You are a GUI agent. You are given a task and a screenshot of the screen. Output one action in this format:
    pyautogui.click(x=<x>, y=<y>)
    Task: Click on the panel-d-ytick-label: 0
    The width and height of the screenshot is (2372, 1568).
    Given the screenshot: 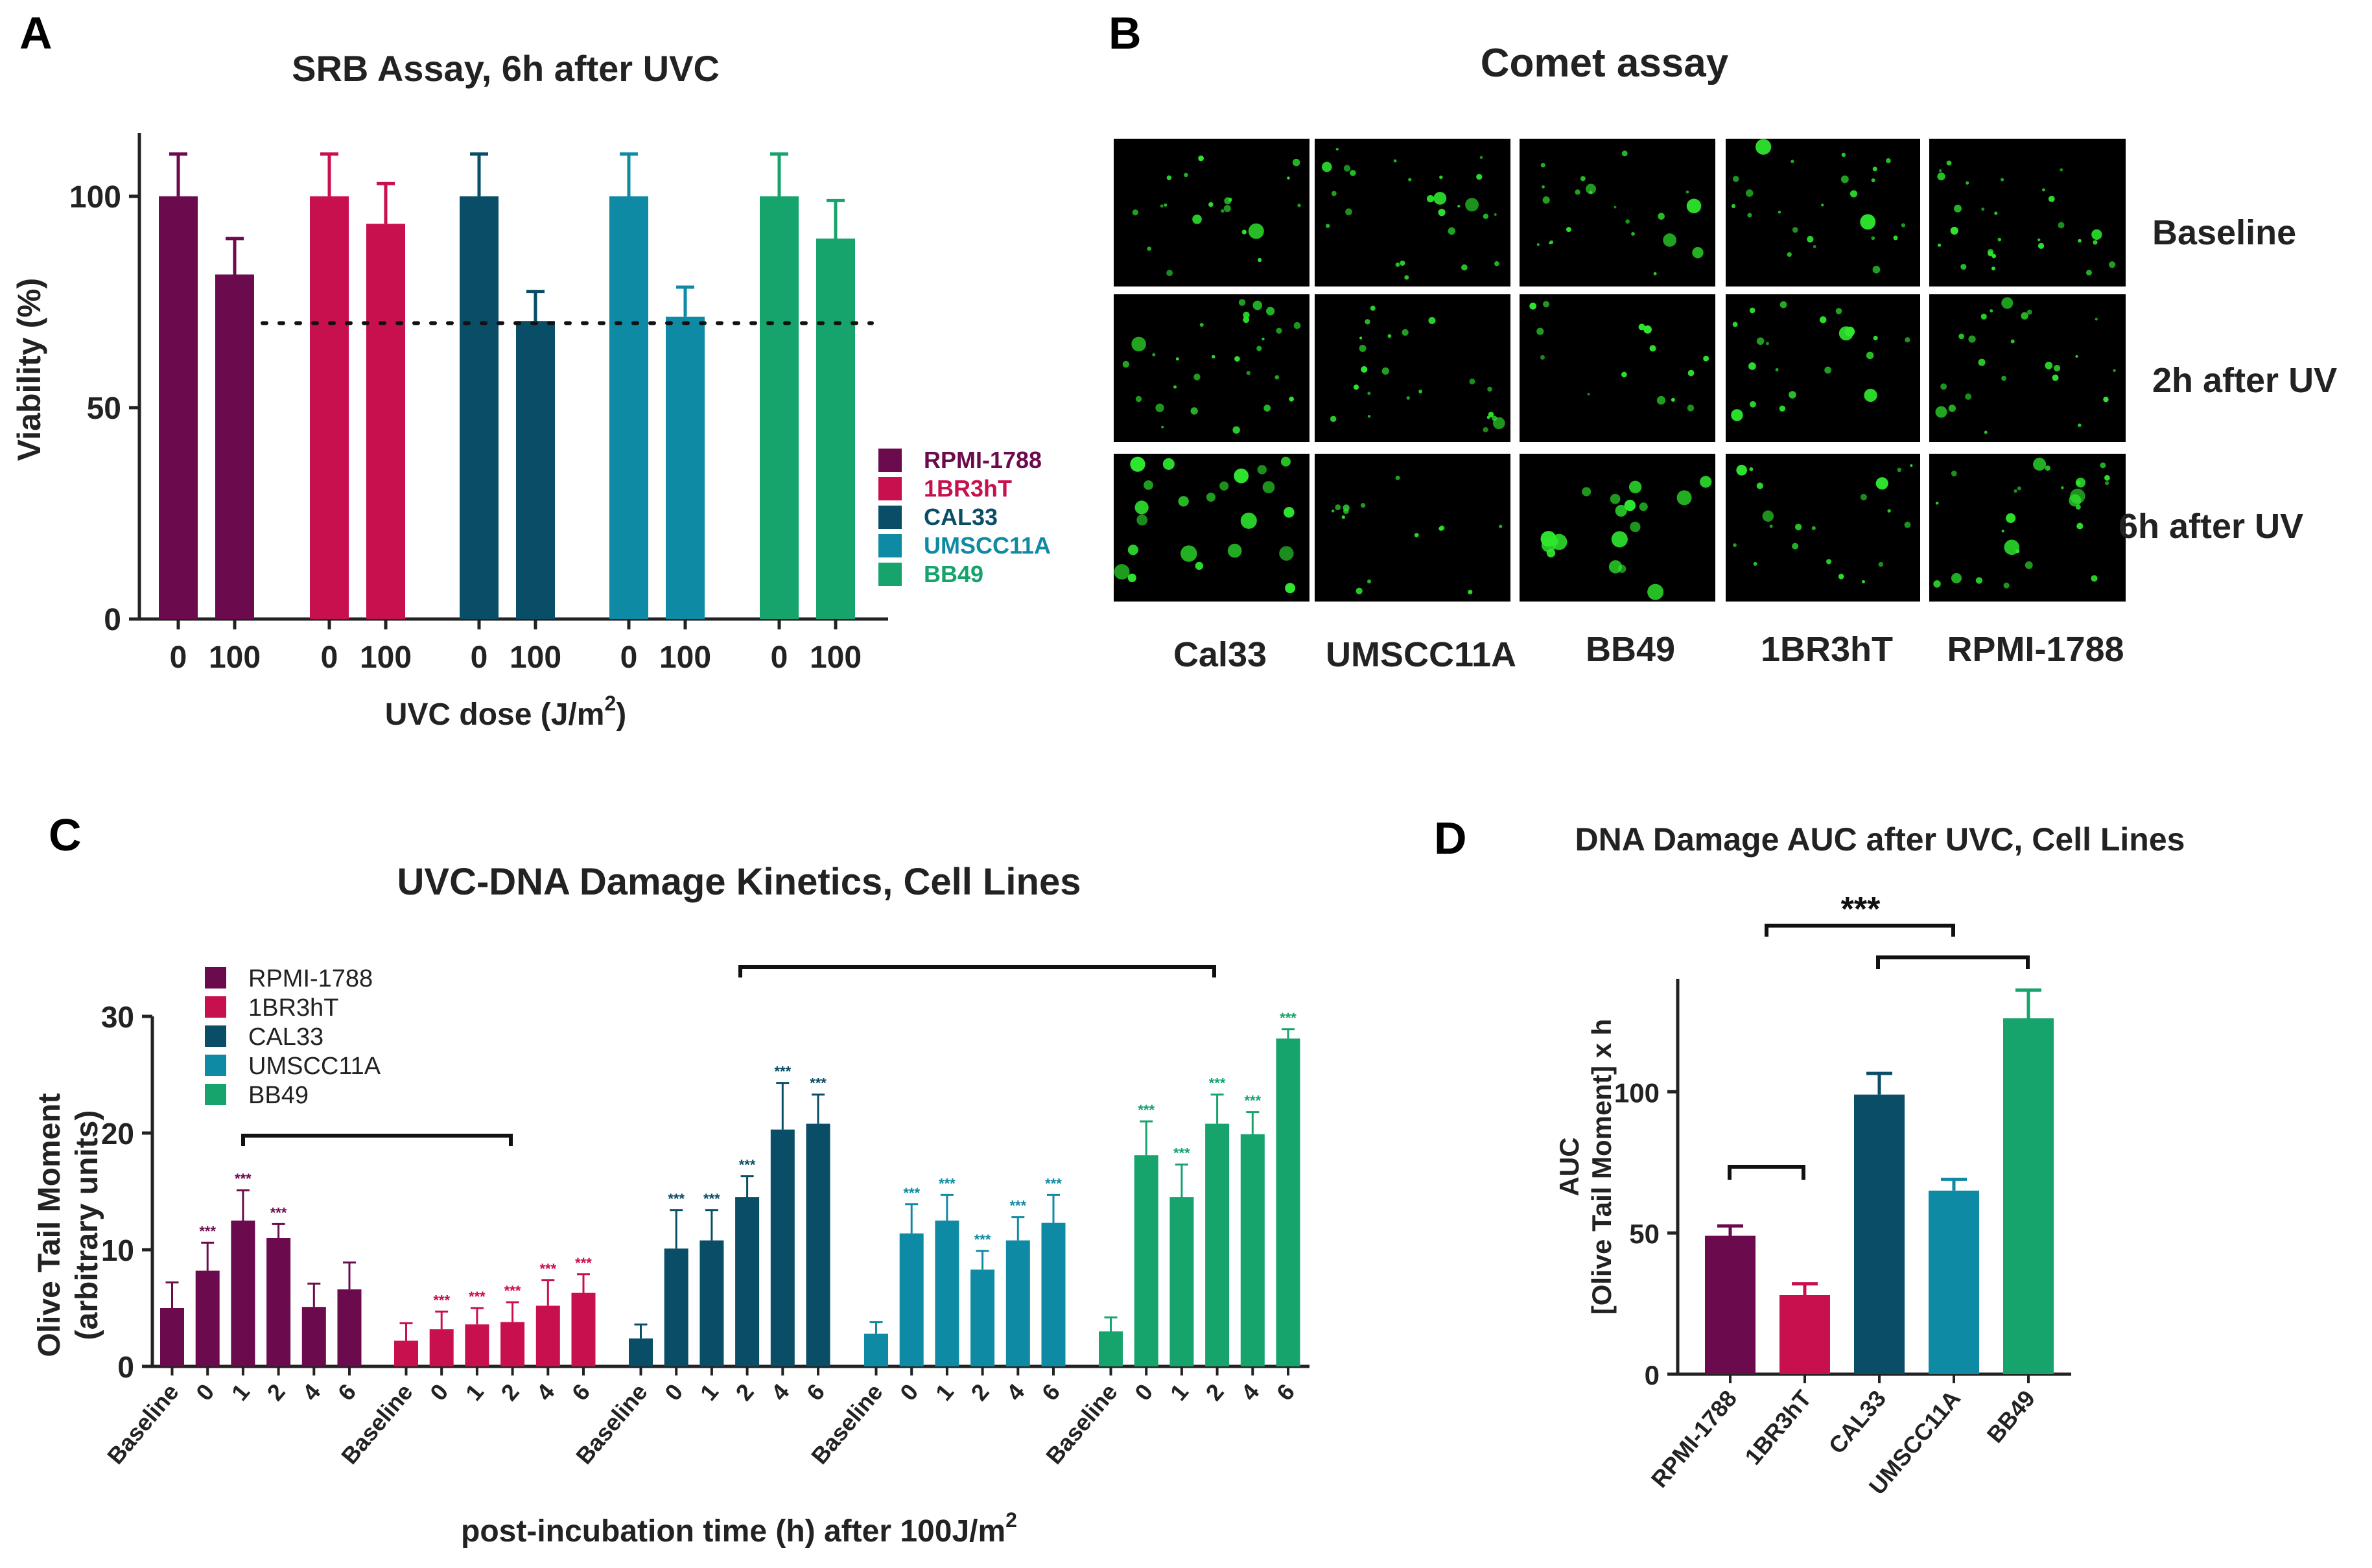 What is the action you would take?
    pyautogui.click(x=1652, y=1375)
    